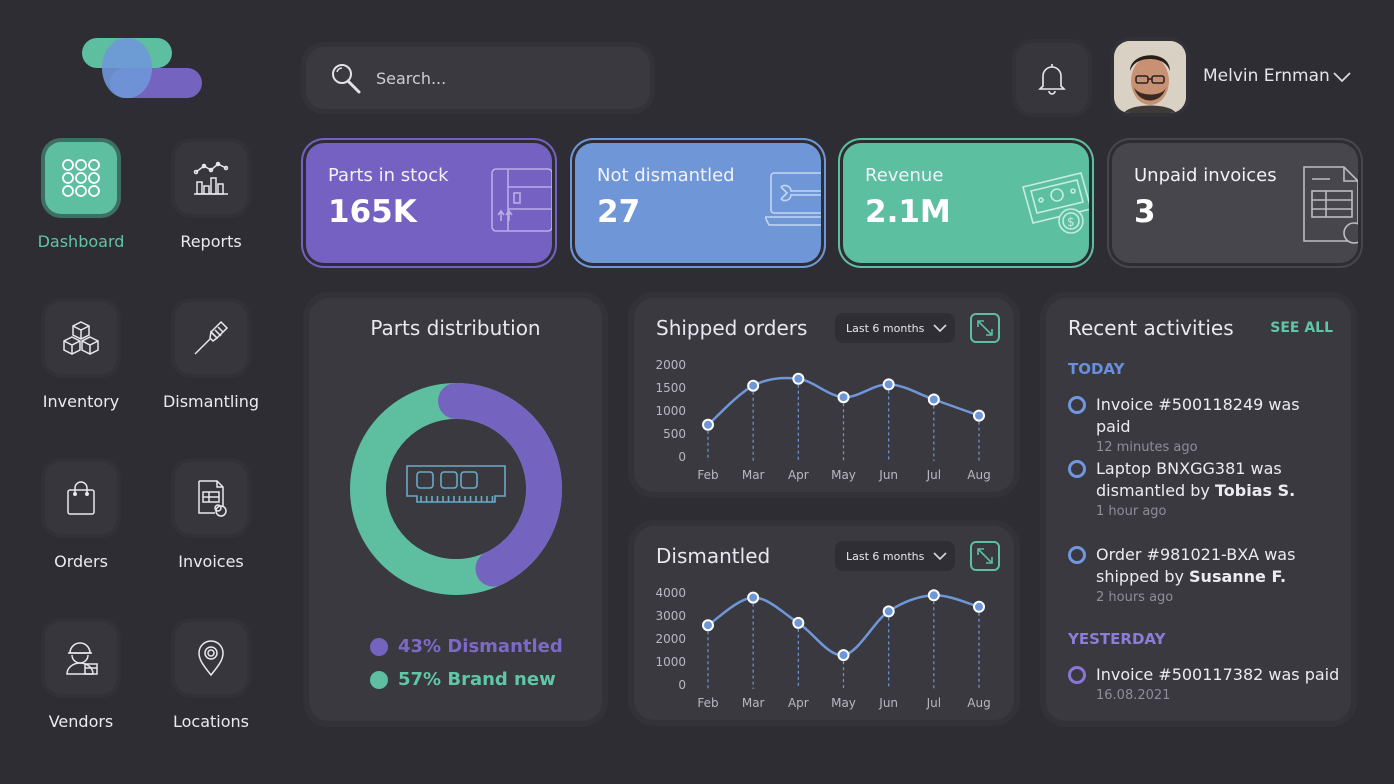 The width and height of the screenshot is (1394, 784). I want to click on screwdriver-icon, so click(211, 338).